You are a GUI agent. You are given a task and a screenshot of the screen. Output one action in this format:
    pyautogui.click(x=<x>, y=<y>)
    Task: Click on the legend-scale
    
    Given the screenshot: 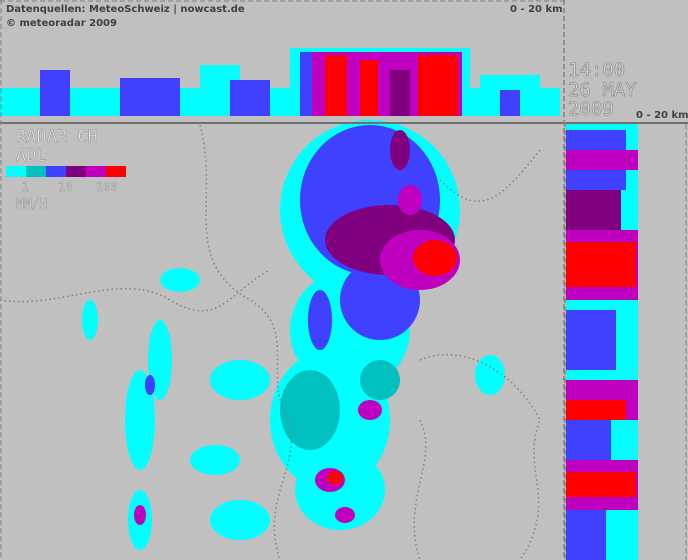 What is the action you would take?
    pyautogui.click(x=66, y=171)
    